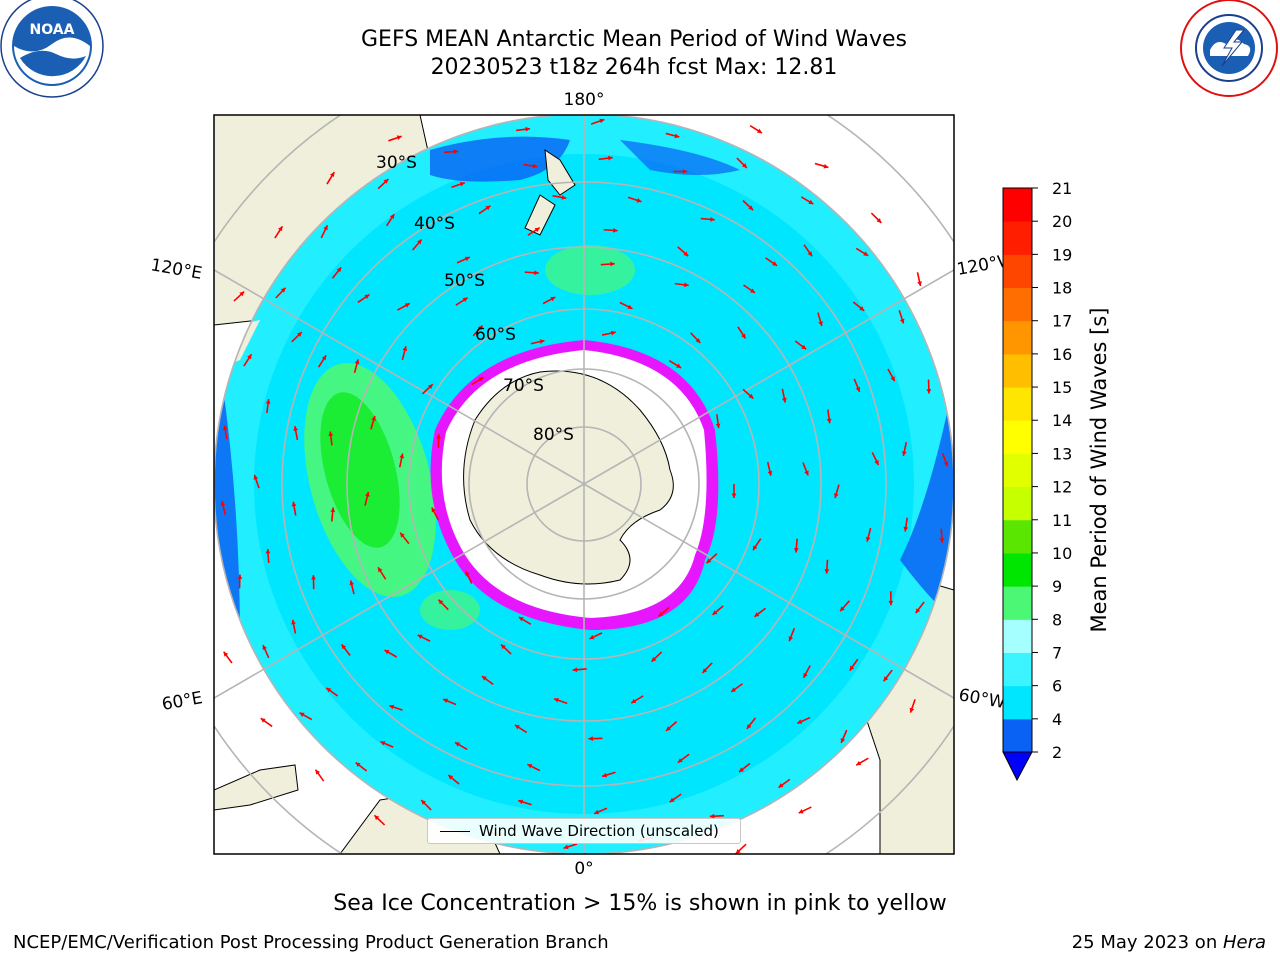  Describe the element at coordinates (1062, 387) in the screenshot. I see `colorbar-tick-label: 15` at that location.